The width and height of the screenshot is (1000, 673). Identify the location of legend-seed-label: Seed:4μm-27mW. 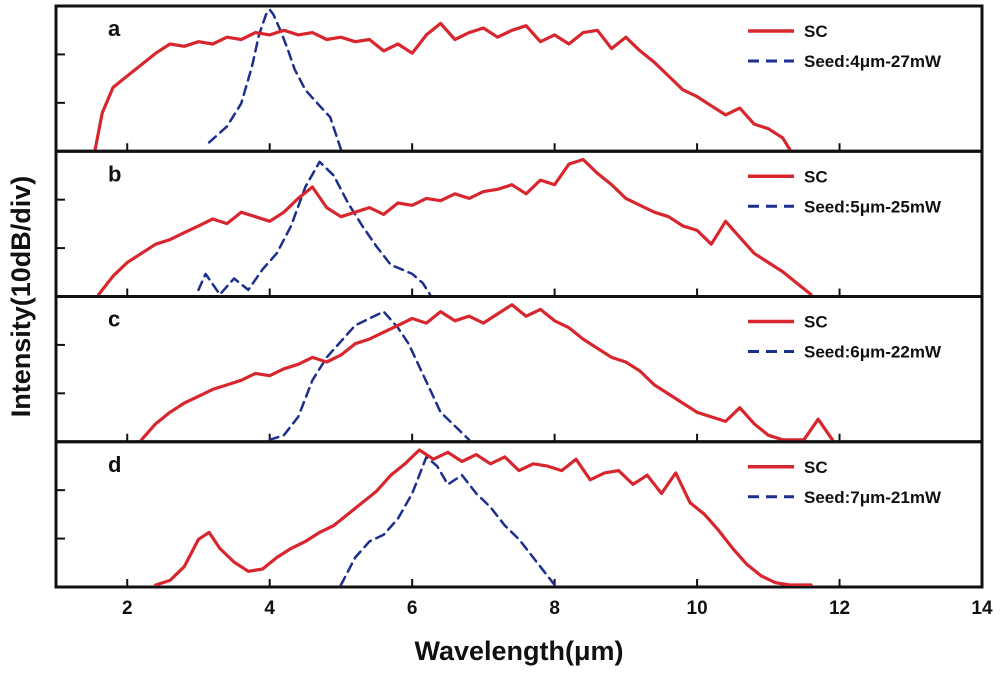
(873, 61).